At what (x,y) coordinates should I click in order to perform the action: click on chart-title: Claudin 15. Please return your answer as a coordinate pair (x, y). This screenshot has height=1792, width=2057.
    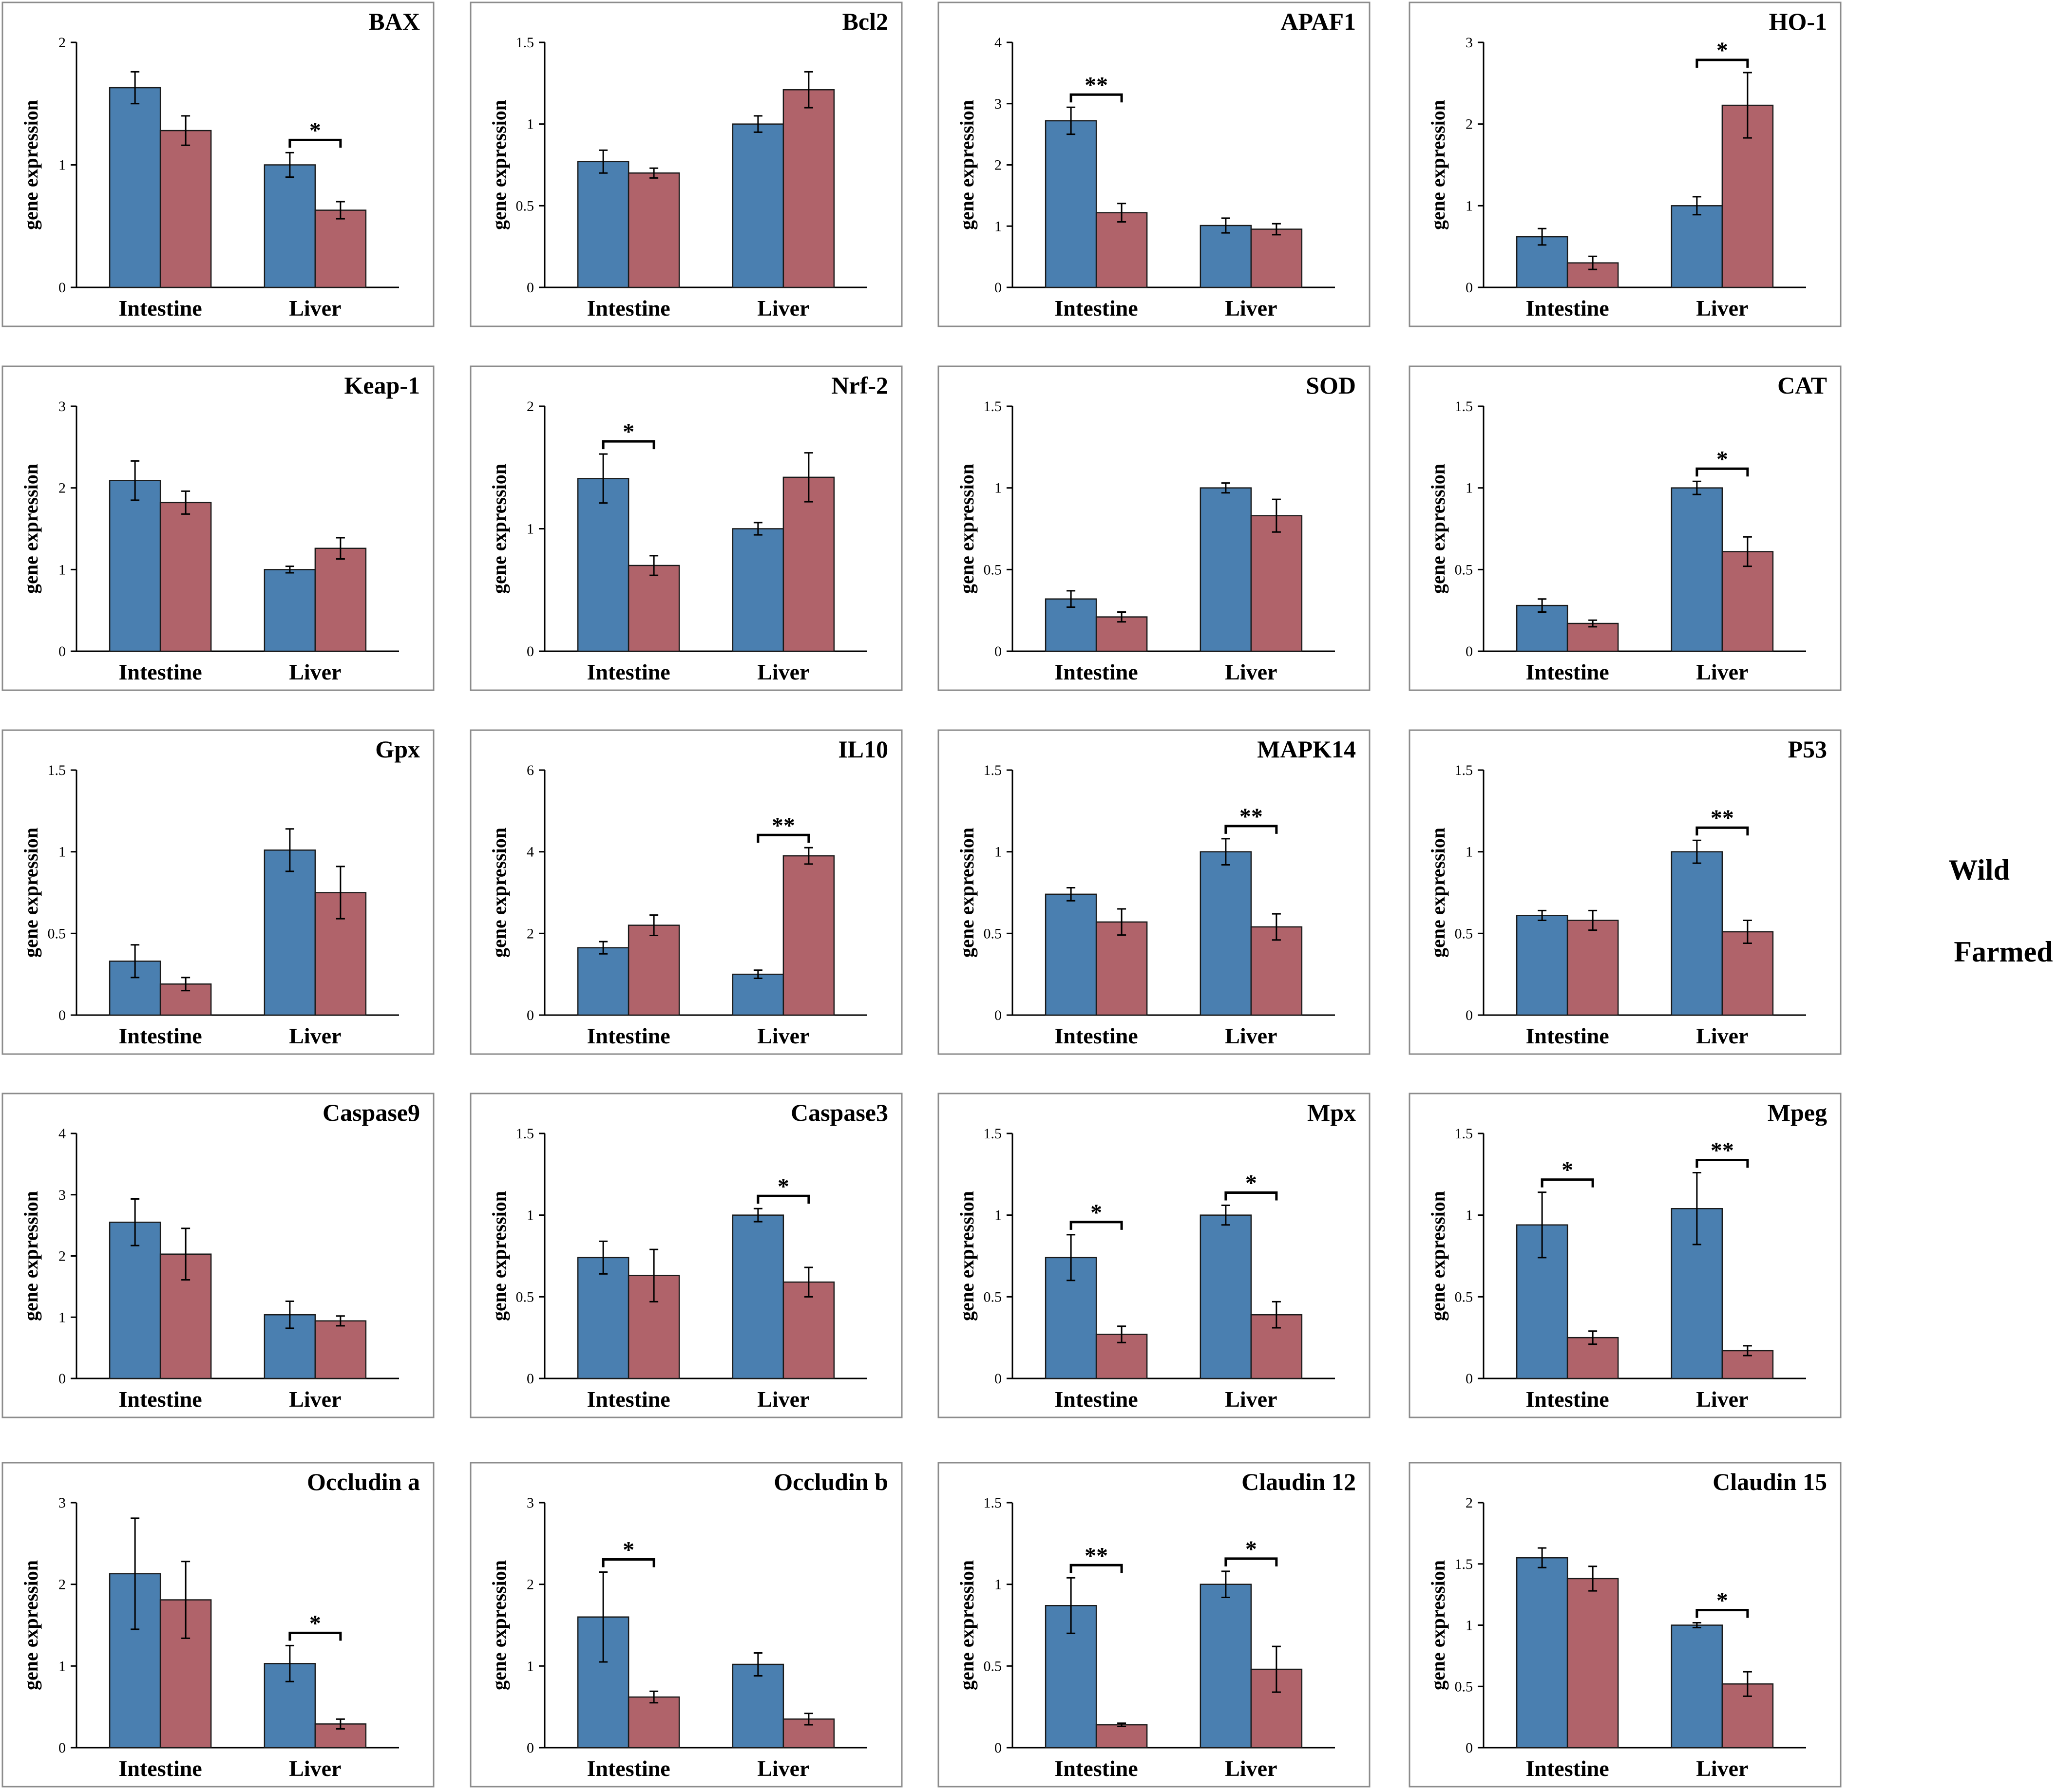
    Looking at the image, I should click on (1770, 1481).